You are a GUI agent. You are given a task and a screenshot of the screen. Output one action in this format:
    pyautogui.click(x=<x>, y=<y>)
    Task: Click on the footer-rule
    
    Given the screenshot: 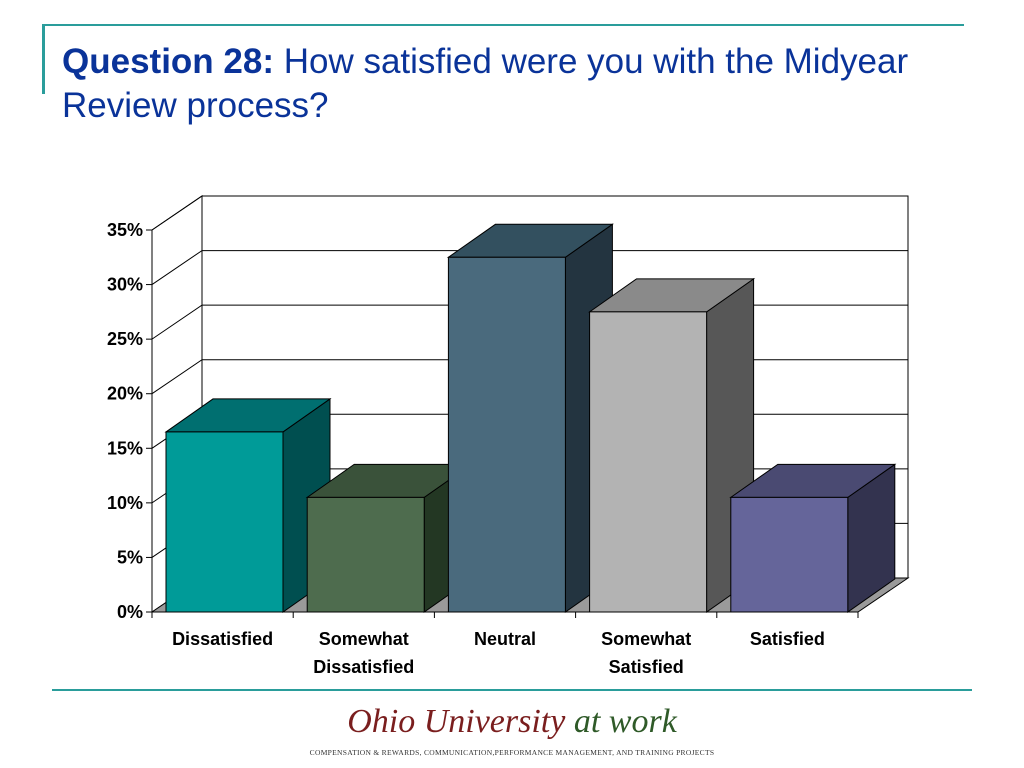 What is the action you would take?
    pyautogui.click(x=512, y=690)
    